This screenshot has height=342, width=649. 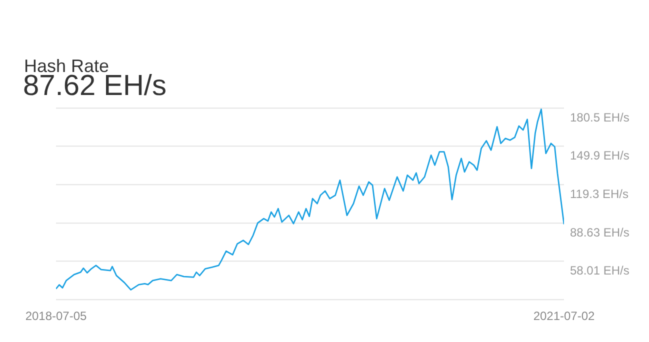 I want to click on y-tick-label: 58.01 EH/s, so click(x=600, y=271).